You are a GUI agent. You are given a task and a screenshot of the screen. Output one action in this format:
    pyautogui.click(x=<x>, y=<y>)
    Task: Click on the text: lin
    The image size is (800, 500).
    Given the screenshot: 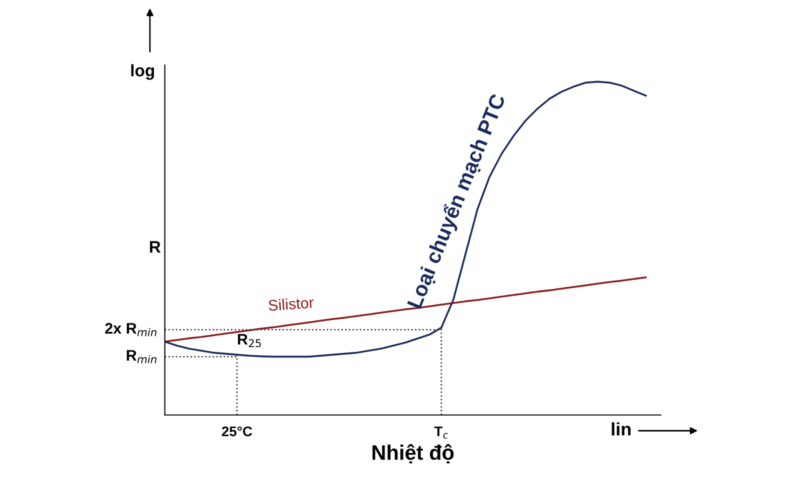 What is the action you would take?
    pyautogui.click(x=621, y=429)
    